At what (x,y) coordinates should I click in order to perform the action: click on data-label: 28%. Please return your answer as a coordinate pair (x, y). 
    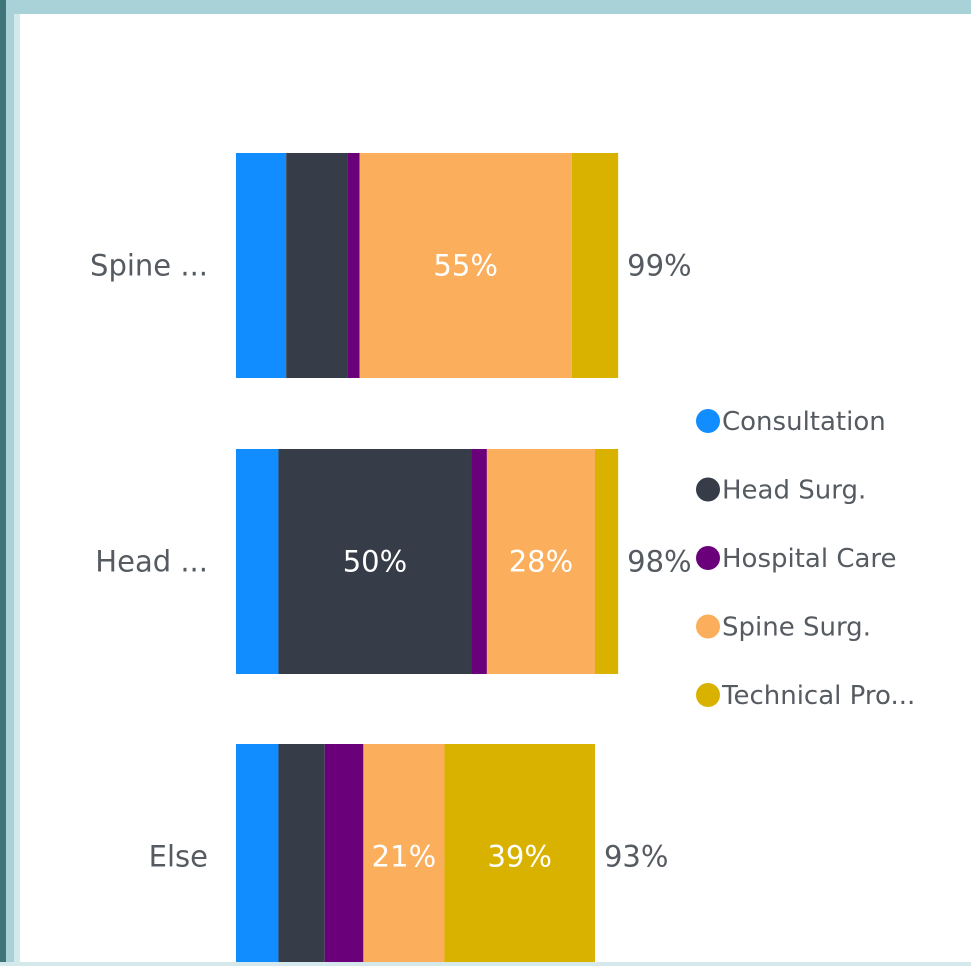
    Looking at the image, I should click on (541, 562).